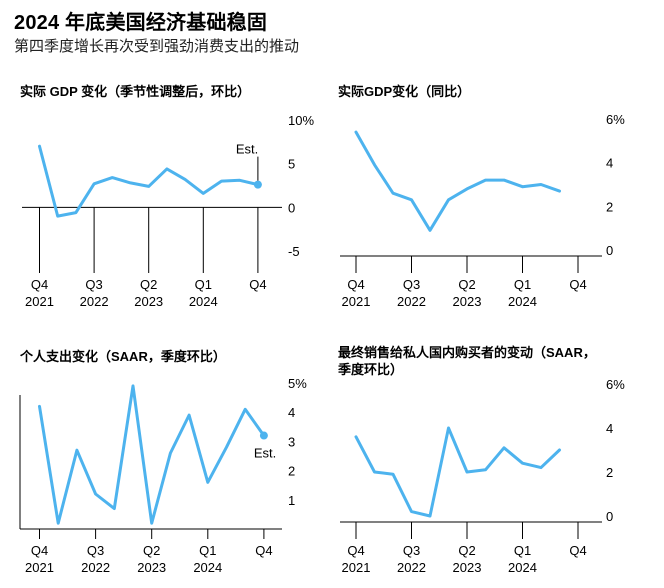 This screenshot has height=588, width=664. Describe the element at coordinates (141, 23) in the screenshot. I see `page-title: 2024 年底美国经济基础稳固` at that location.